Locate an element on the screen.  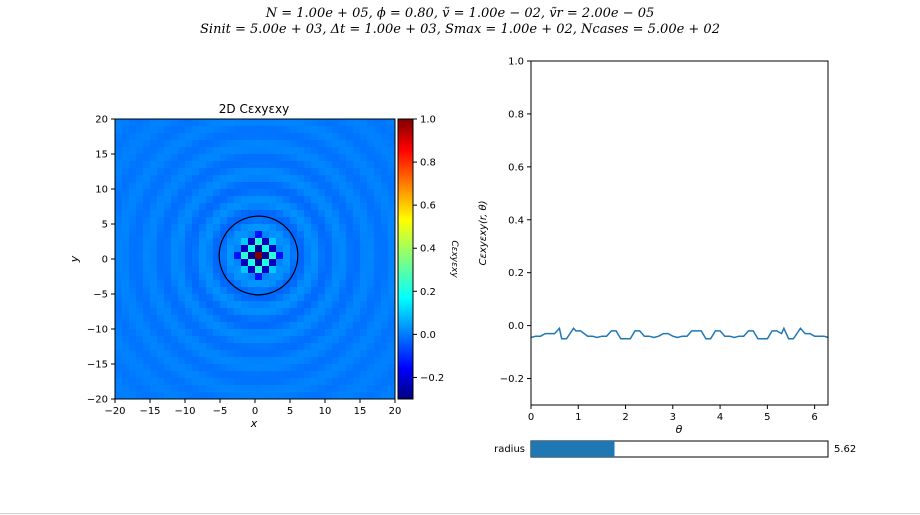
y-tick-label: 20 is located at coordinates (101, 120).